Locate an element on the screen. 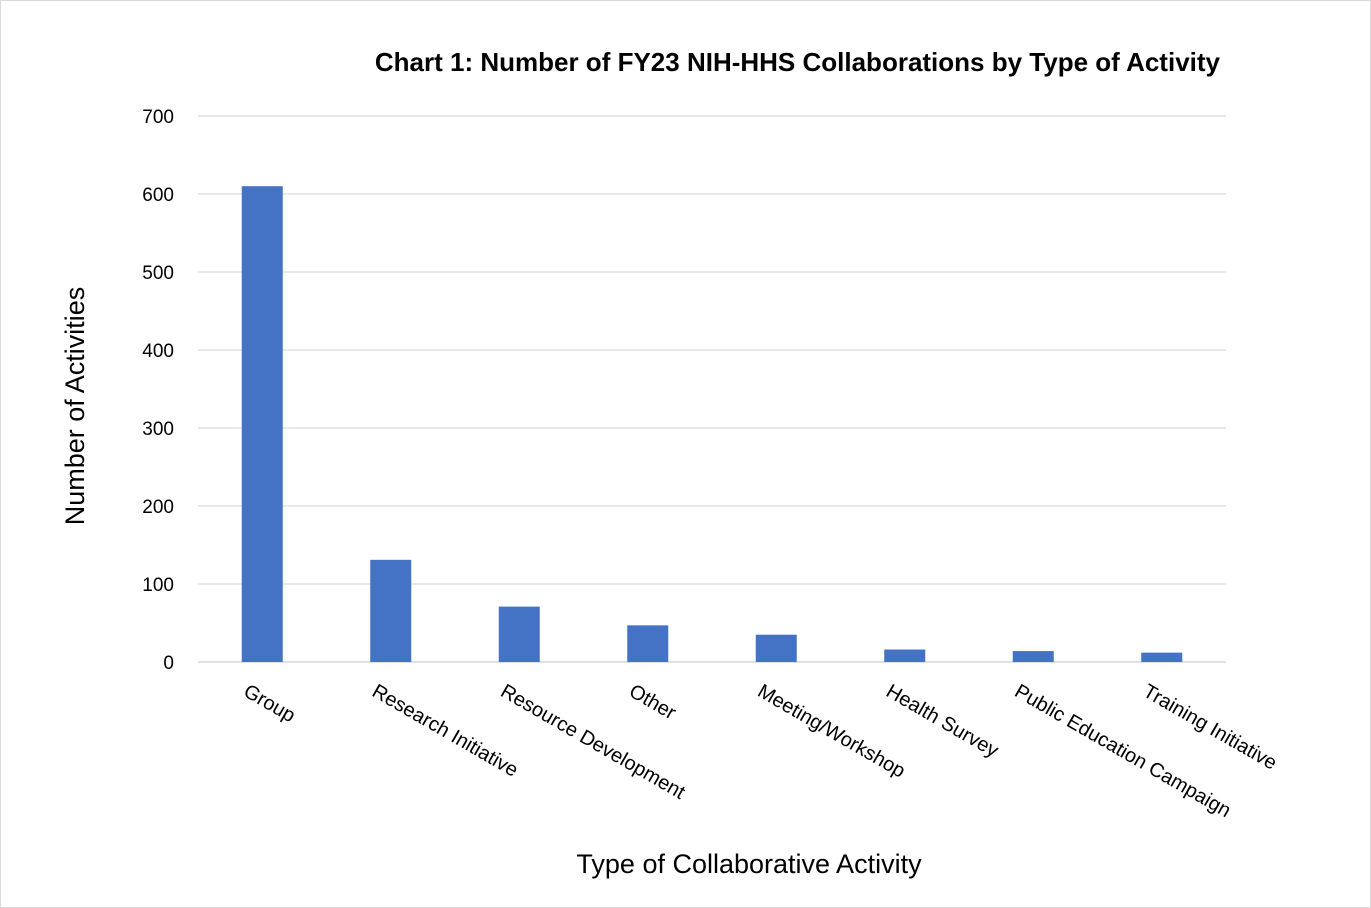 This screenshot has width=1371, height=908. x-category-label: Health Survey is located at coordinates (942, 721).